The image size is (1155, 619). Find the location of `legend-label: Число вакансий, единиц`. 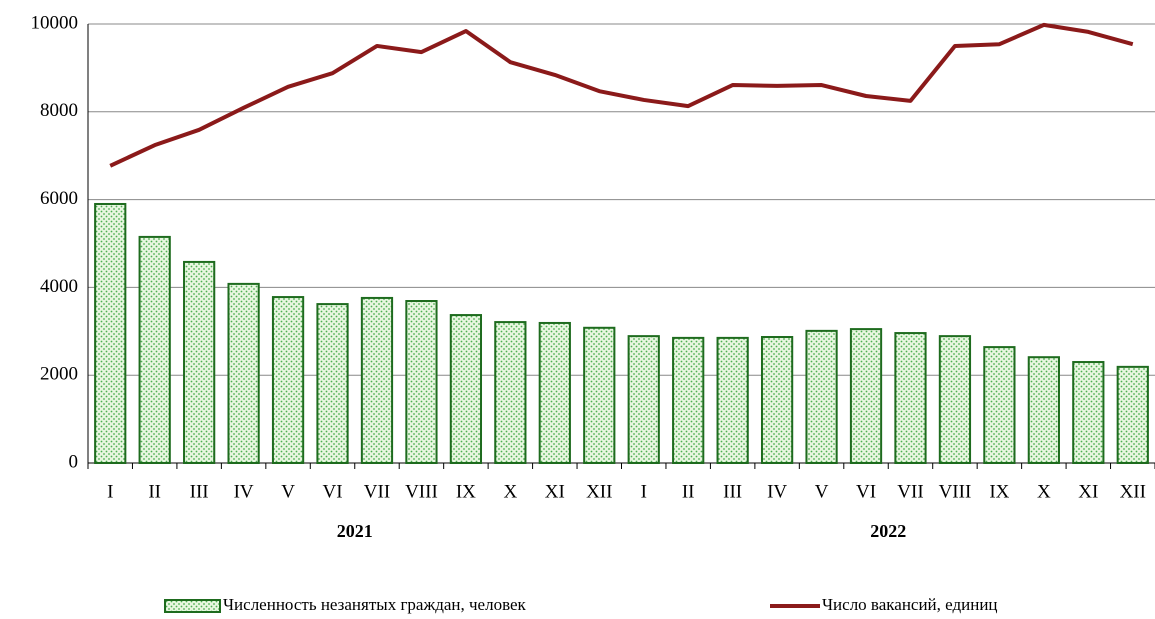

legend-label: Число вакансий, единиц is located at coordinates (910, 604).